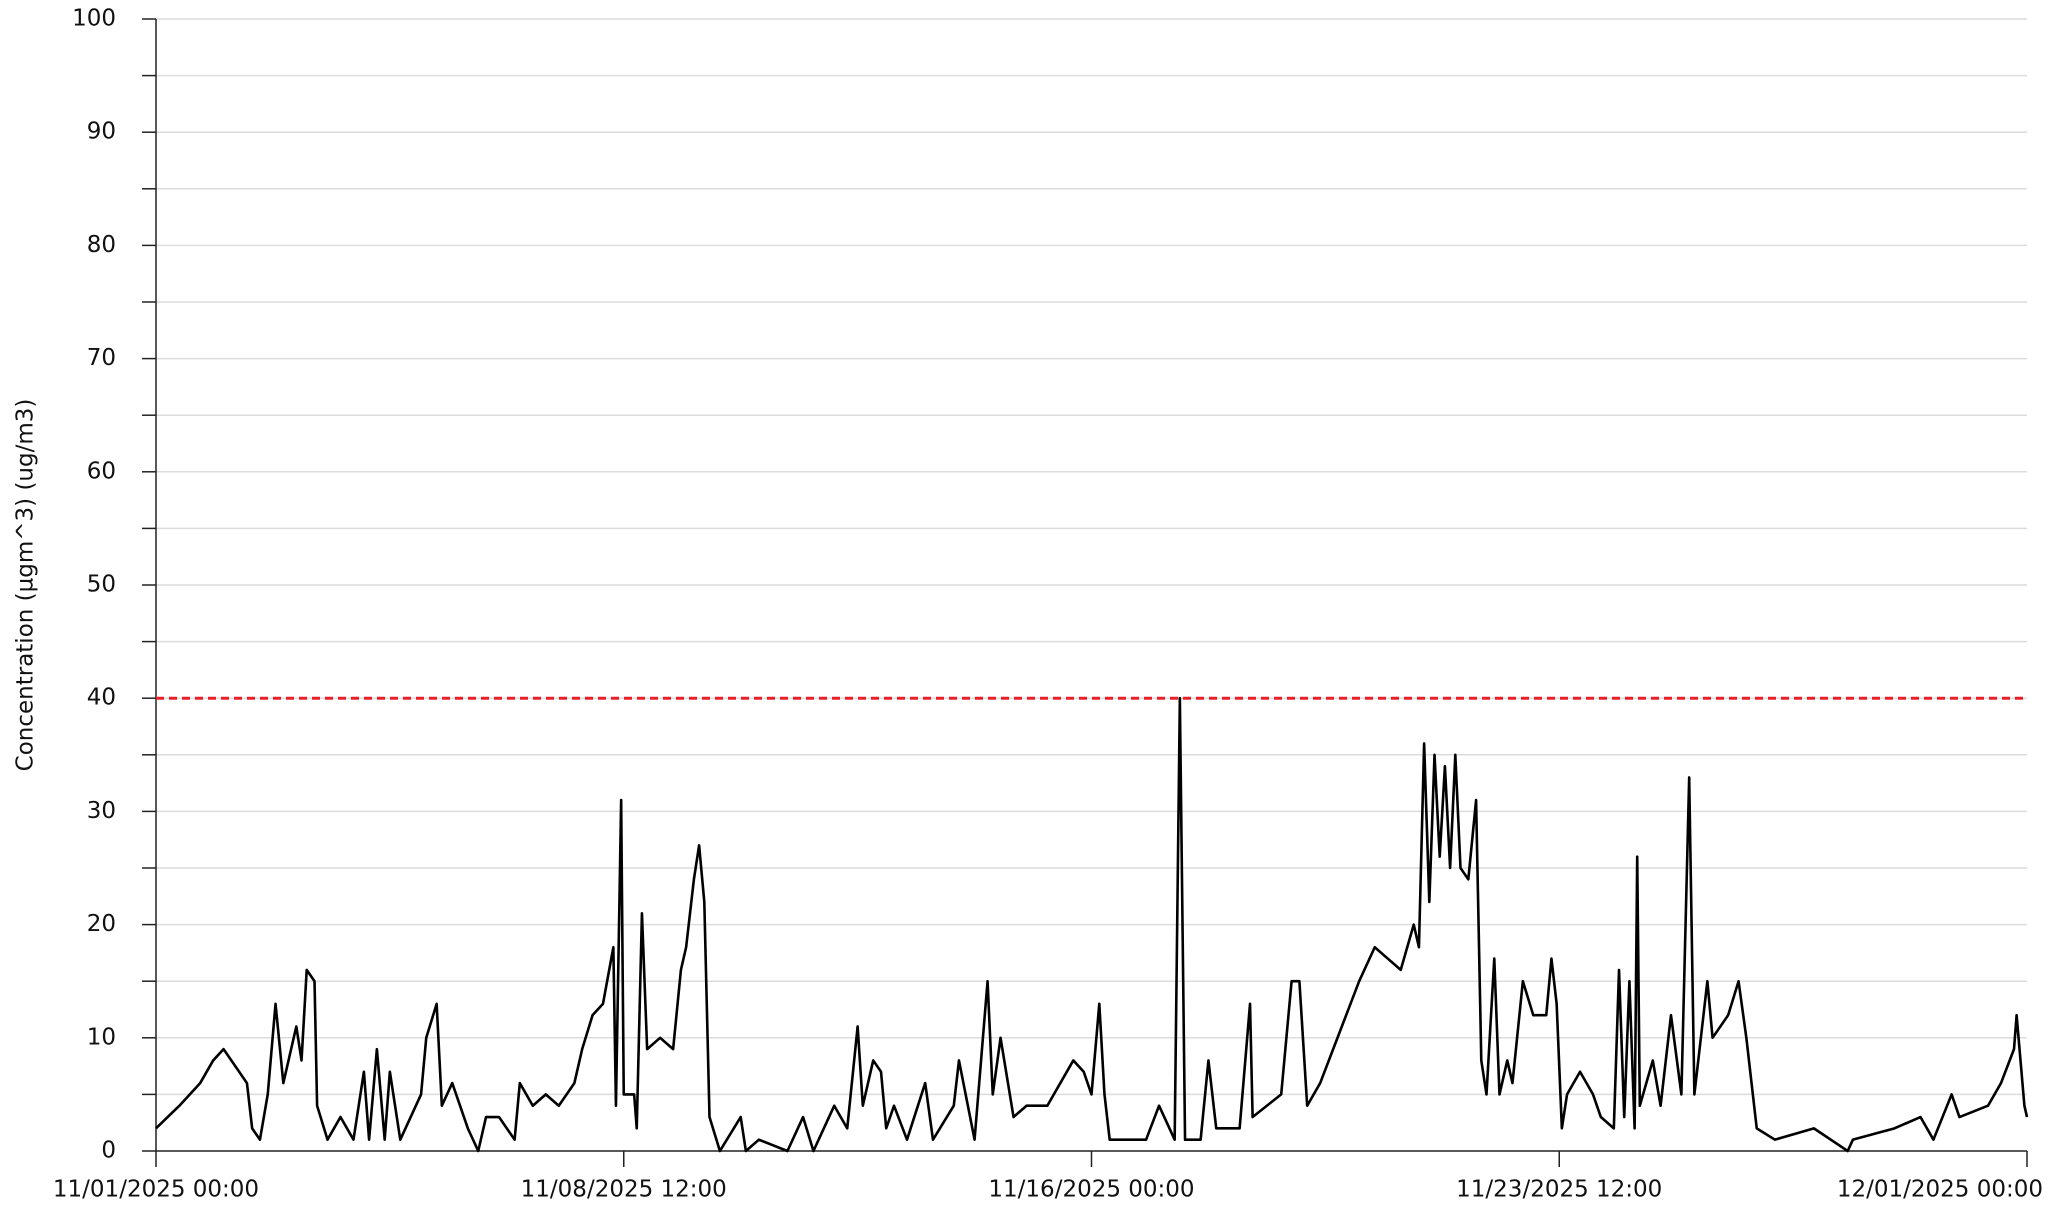  What do you see at coordinates (1559, 1190) in the screenshot?
I see `x-tick-label: 11/23/2025 12:00` at bounding box center [1559, 1190].